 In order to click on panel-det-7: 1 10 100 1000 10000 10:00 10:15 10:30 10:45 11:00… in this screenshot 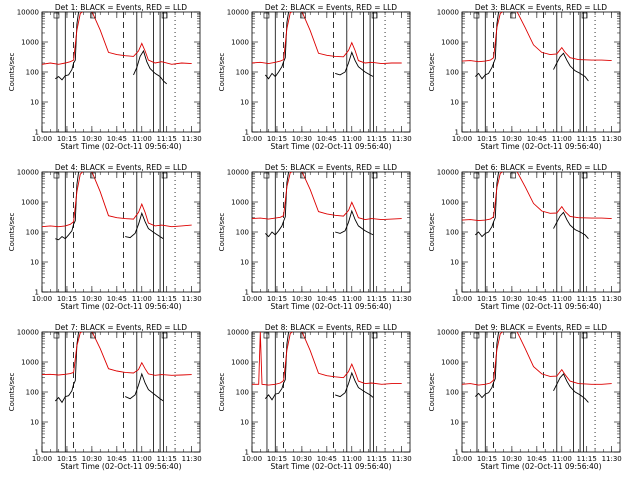, I will do `click(105, 397)`.